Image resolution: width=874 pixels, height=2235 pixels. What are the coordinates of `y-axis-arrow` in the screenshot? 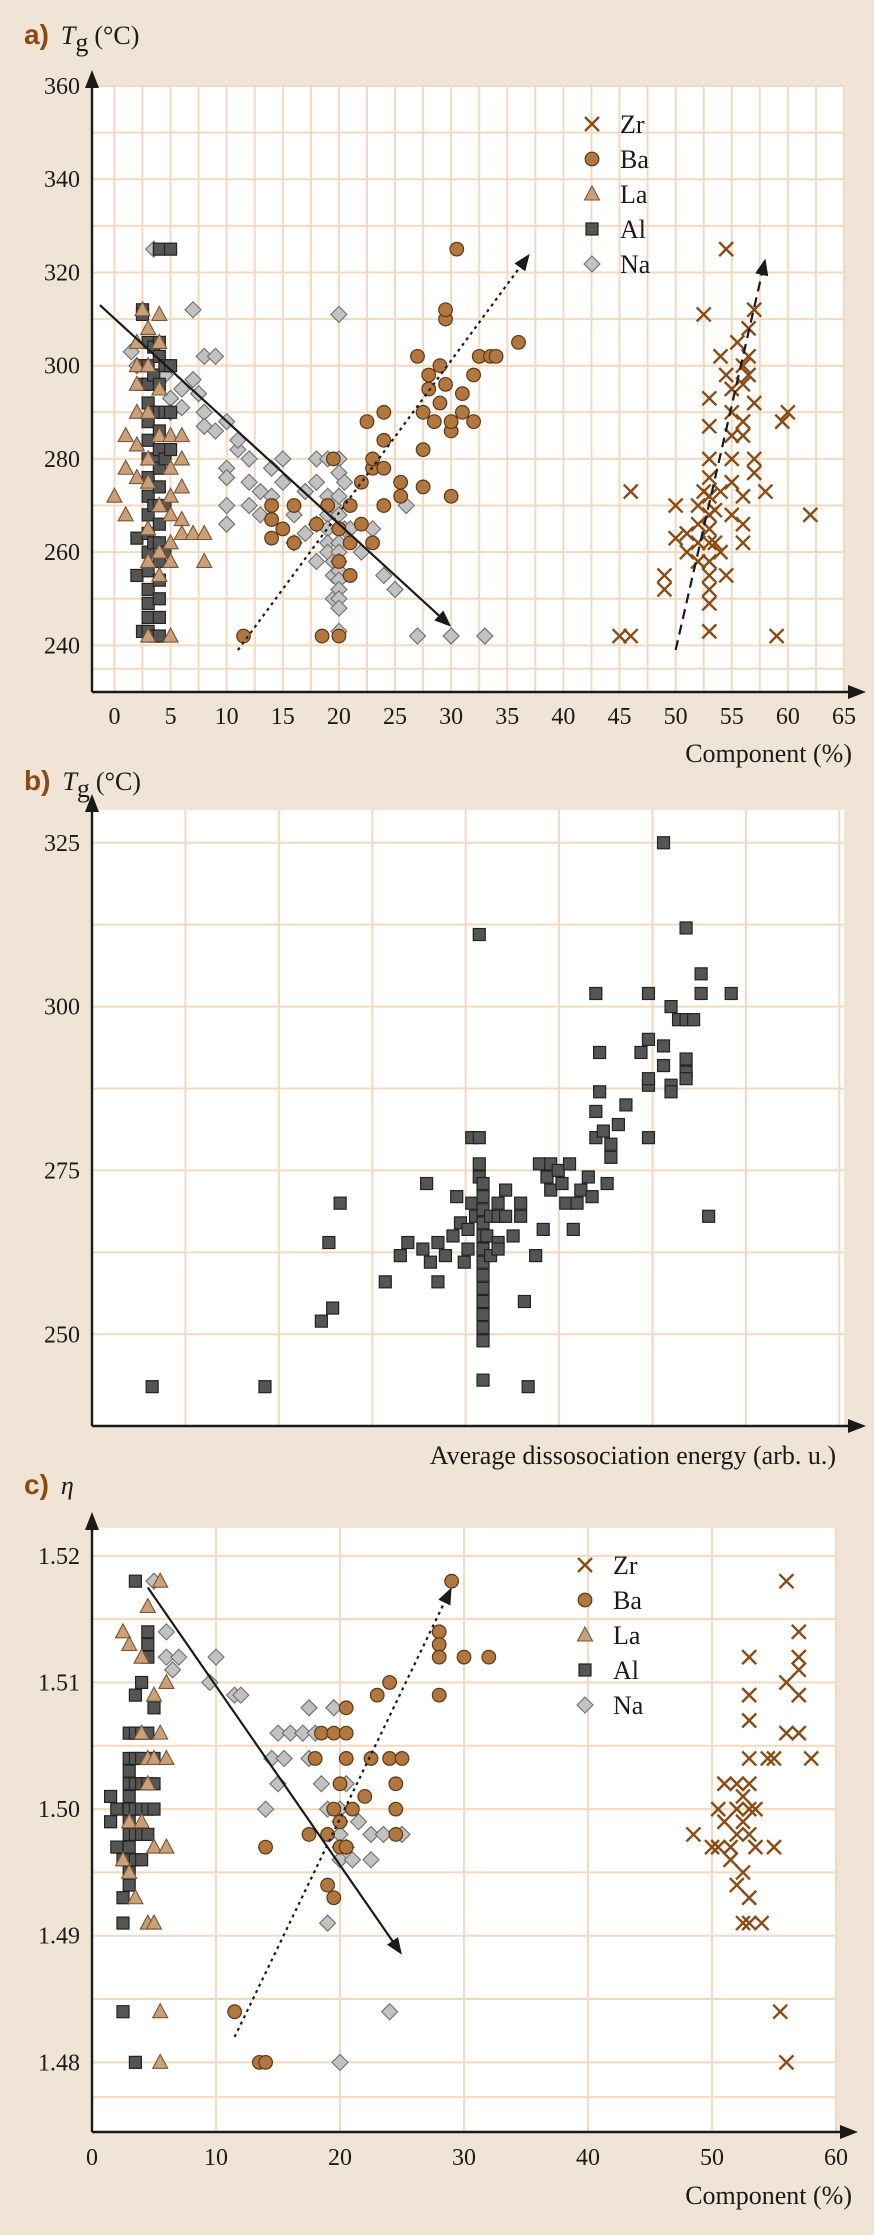 It's located at (92, 79).